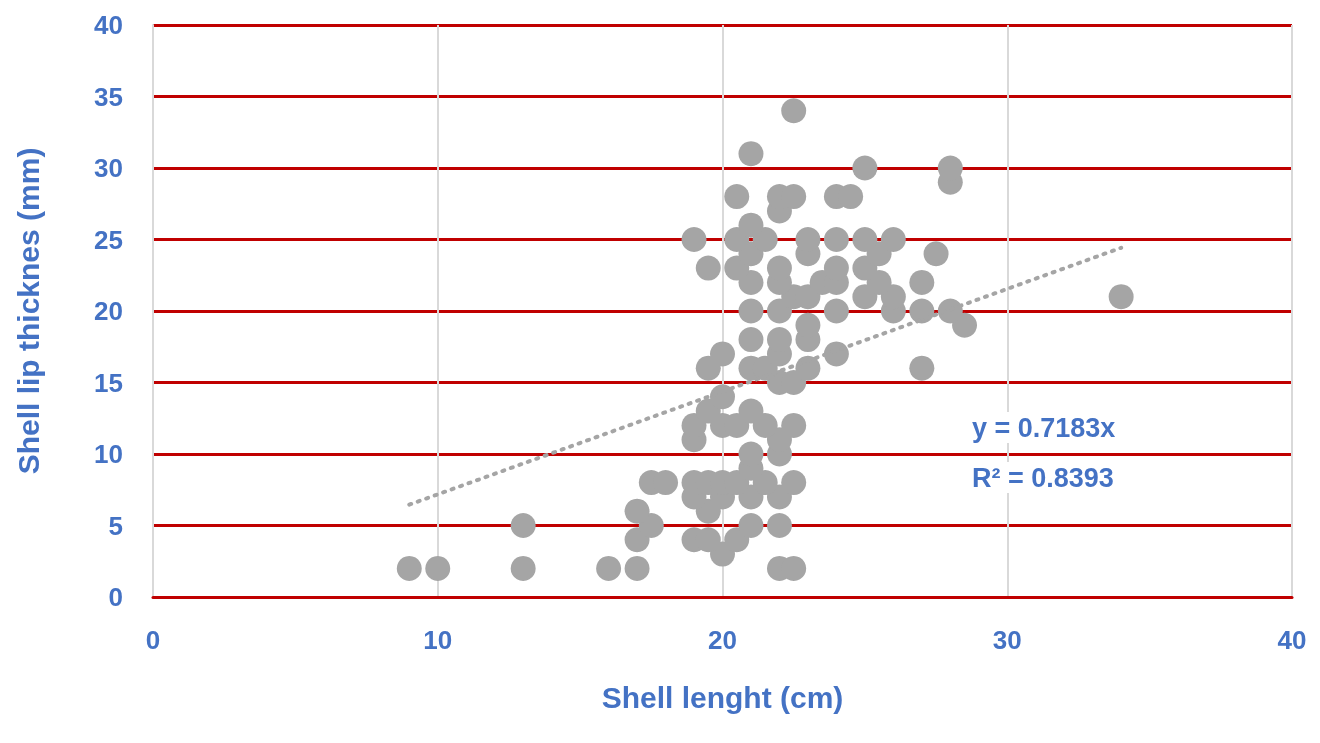  What do you see at coordinates (1044, 427) in the screenshot?
I see `annotation: y = 0.7183x` at bounding box center [1044, 427].